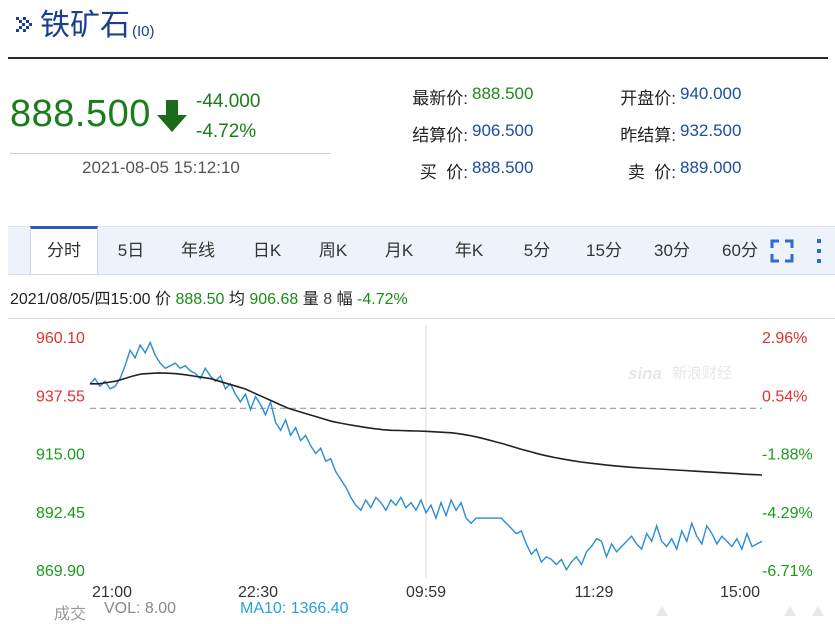  What do you see at coordinates (503, 130) in the screenshot?
I see `quote-value-settle: 906.500` at bounding box center [503, 130].